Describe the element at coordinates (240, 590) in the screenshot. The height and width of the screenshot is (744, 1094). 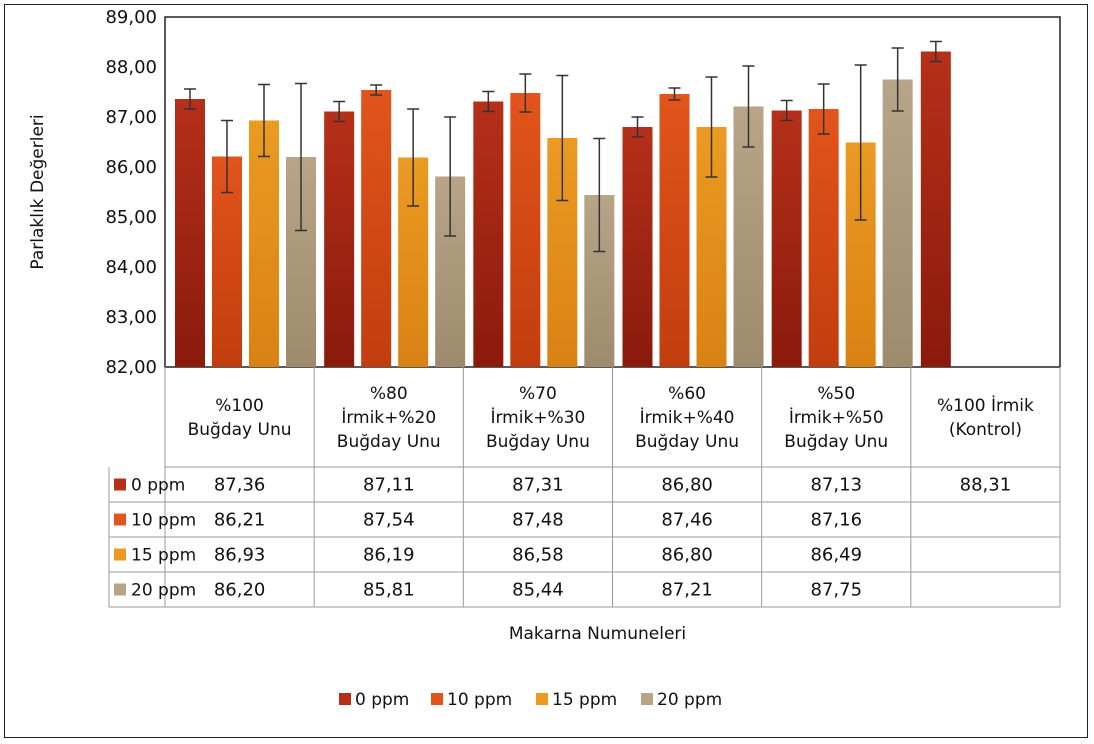
I see `data-label: 86,20` at that location.